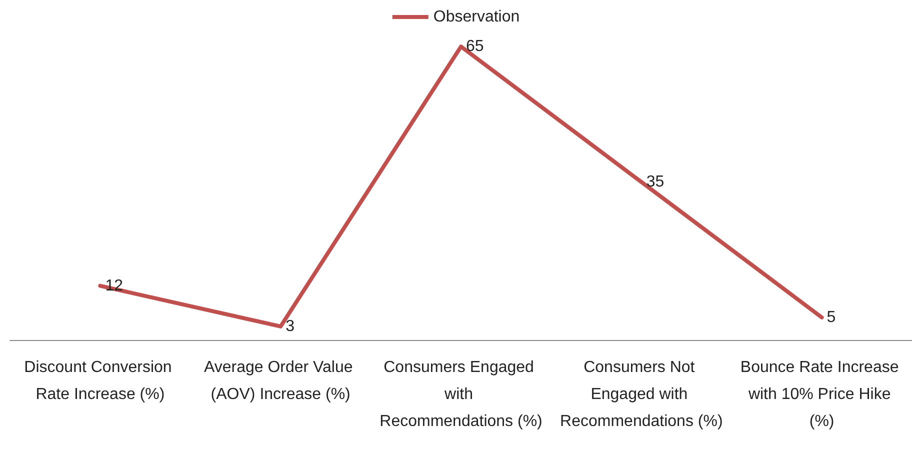 The image size is (912, 461). What do you see at coordinates (822, 394) in the screenshot?
I see `x-tick-label: Bounce Rate Increase with 10% Price Hike (%)` at bounding box center [822, 394].